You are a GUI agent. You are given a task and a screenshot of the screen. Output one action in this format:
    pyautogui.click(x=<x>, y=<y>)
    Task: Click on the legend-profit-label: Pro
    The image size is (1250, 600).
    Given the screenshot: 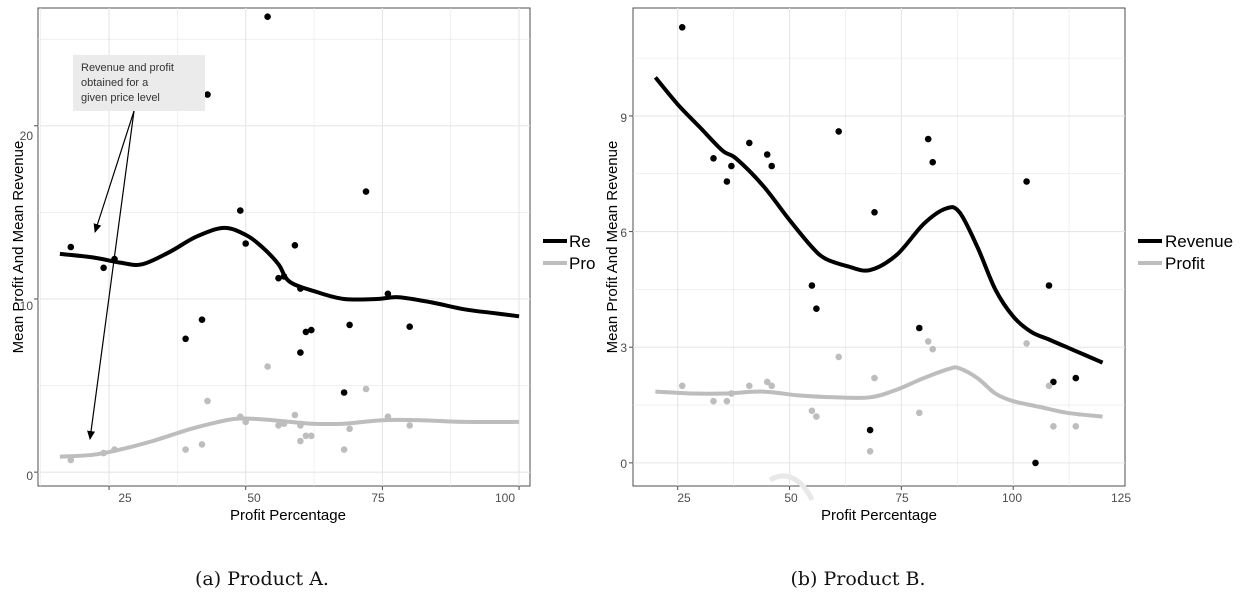 What is the action you would take?
    pyautogui.click(x=582, y=263)
    